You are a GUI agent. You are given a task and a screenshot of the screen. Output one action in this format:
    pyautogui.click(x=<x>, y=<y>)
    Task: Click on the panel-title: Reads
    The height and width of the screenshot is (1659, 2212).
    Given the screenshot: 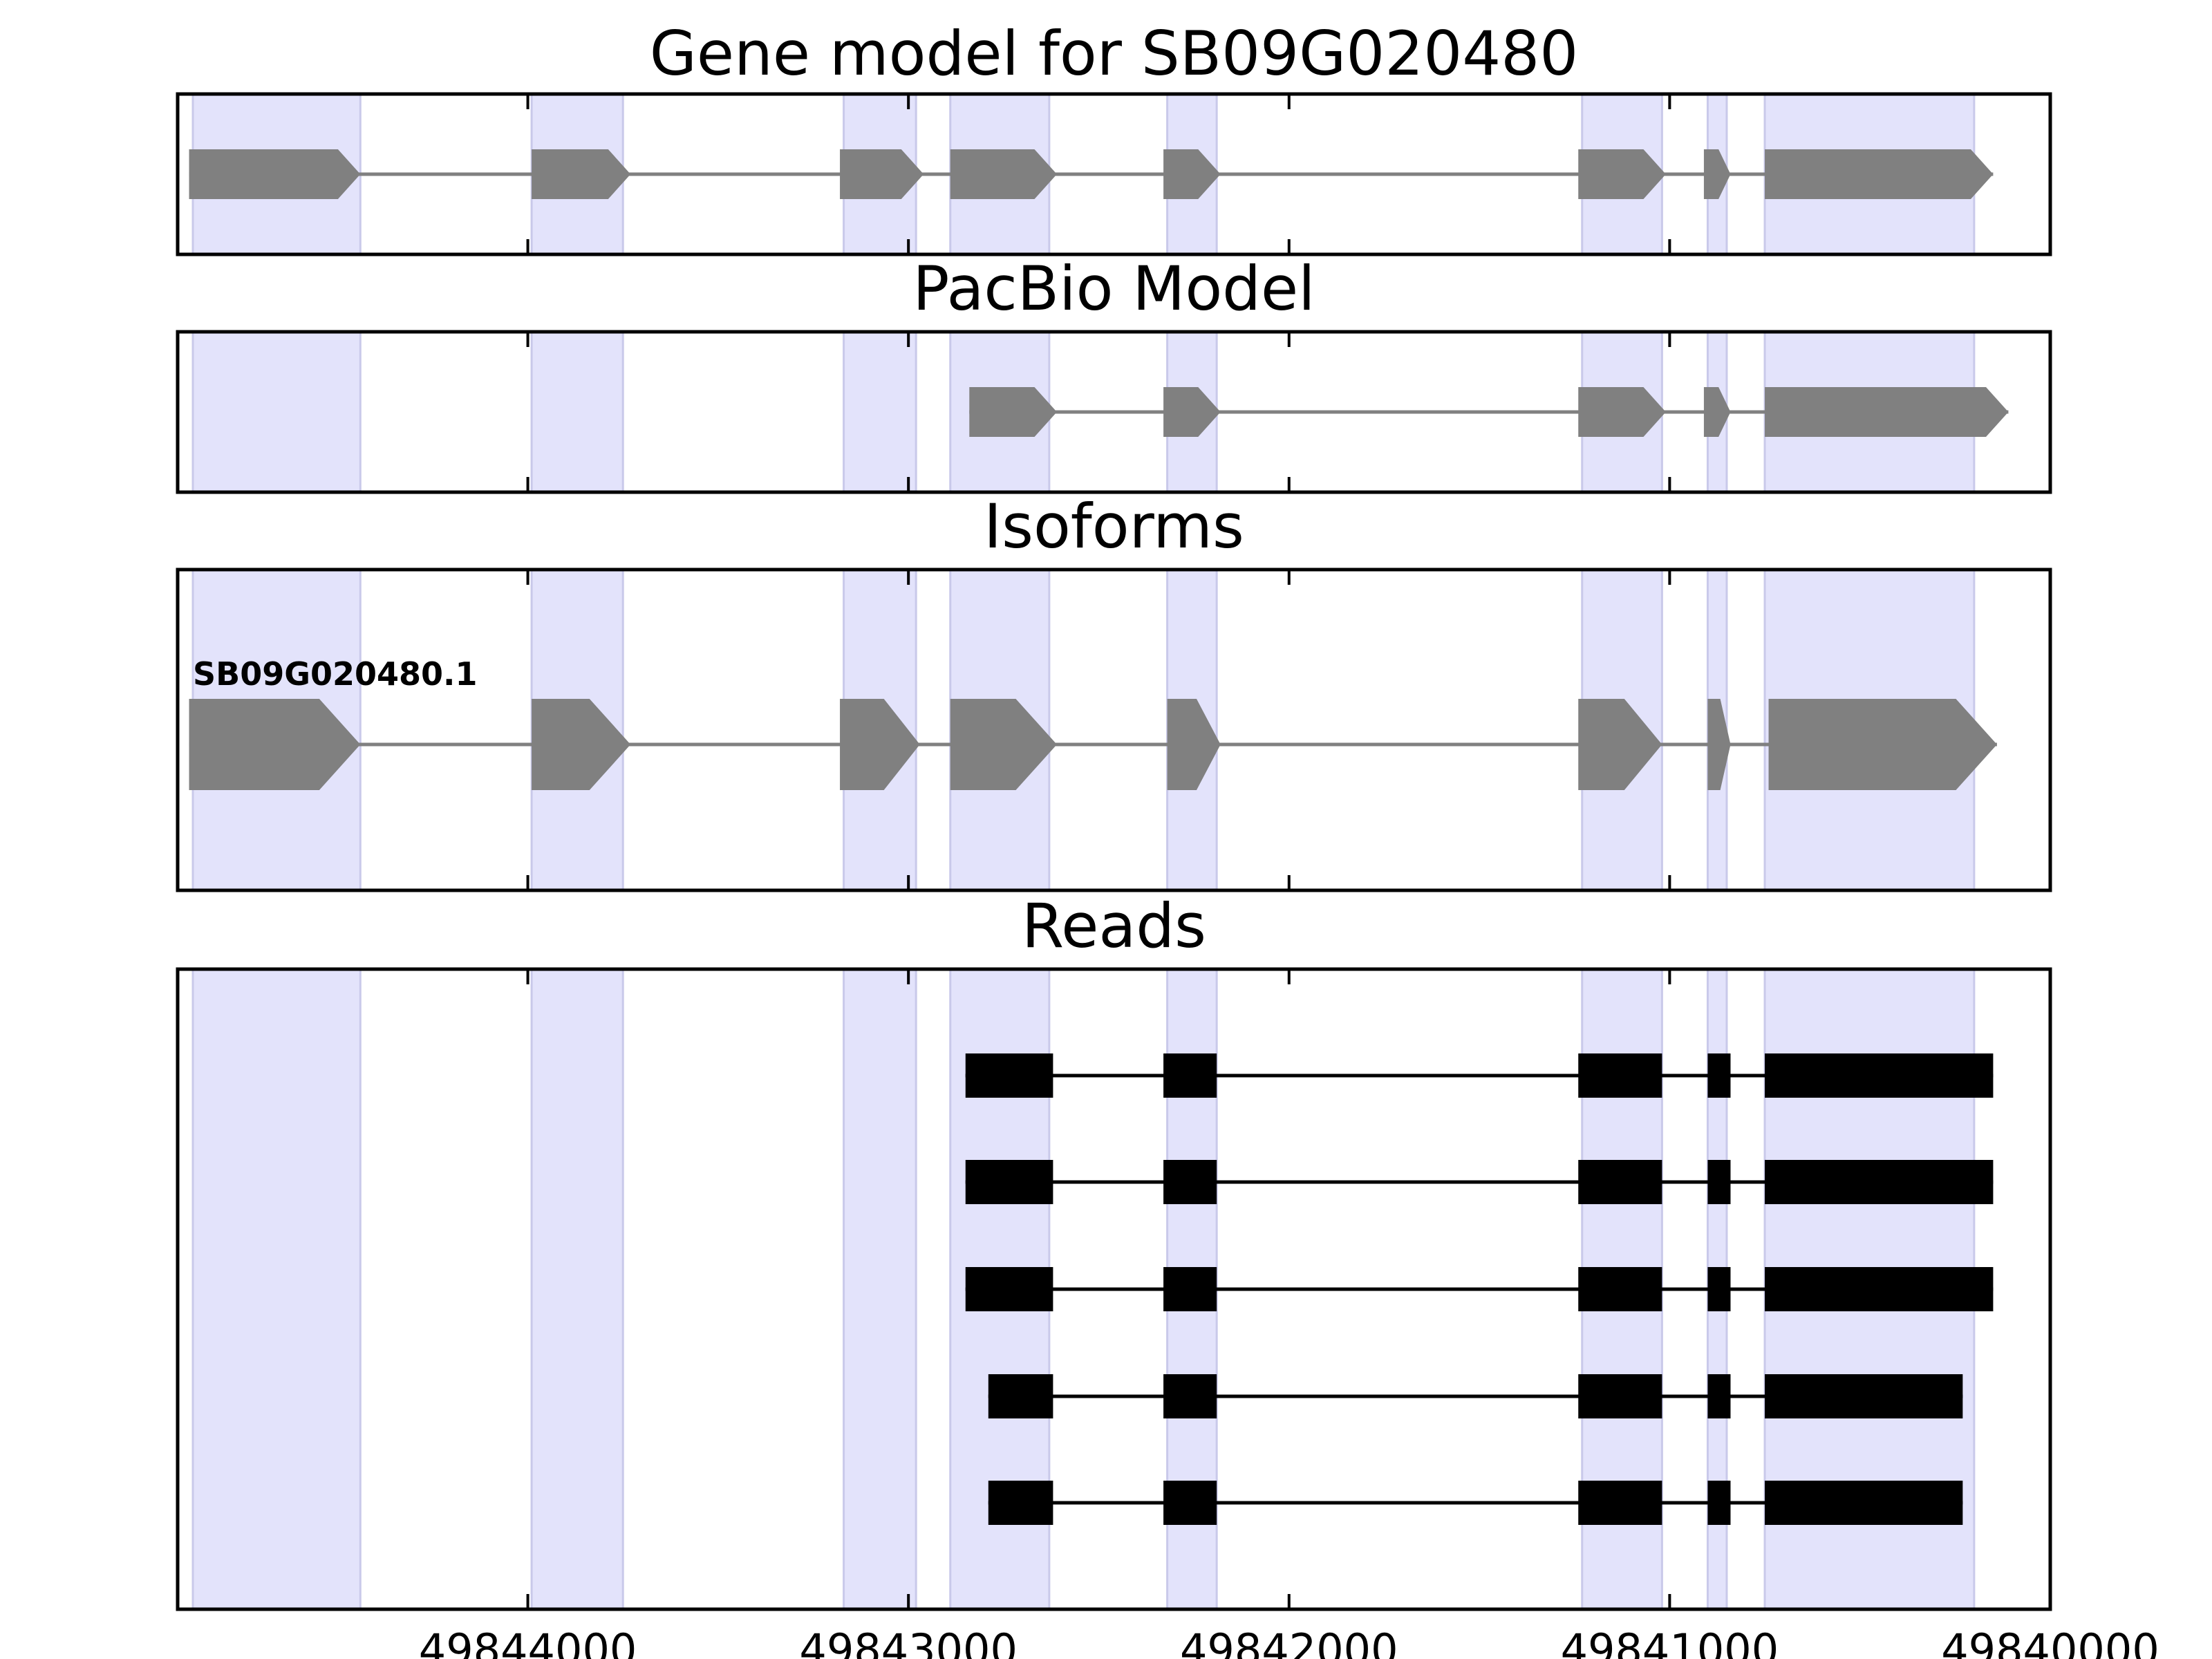 What is the action you would take?
    pyautogui.click(x=1114, y=926)
    